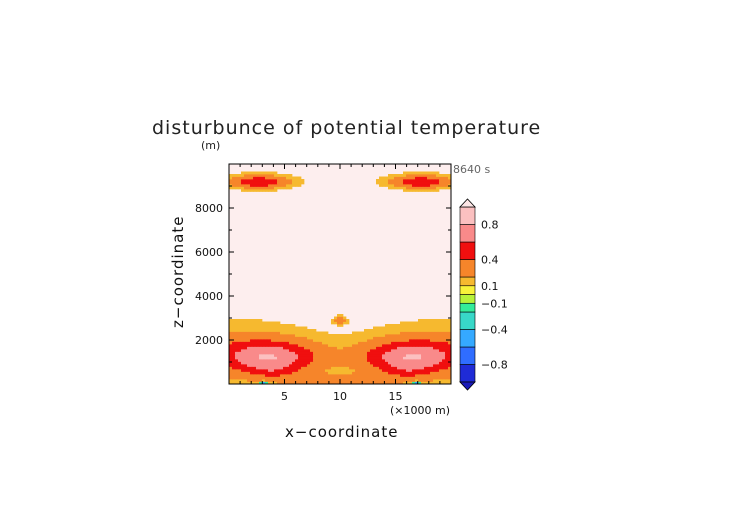 The width and height of the screenshot is (752, 532). I want to click on y-axis-label: z−coordinate, so click(178, 272).